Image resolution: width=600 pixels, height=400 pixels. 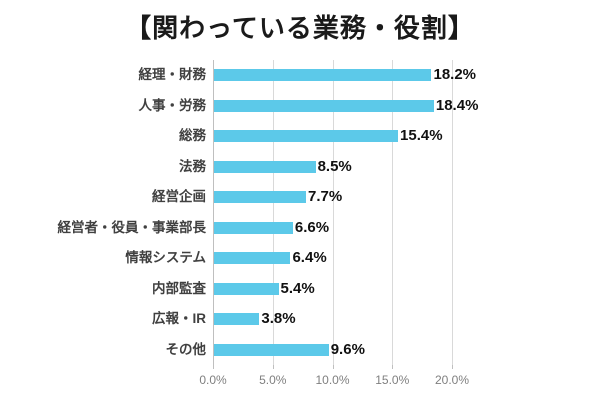 I want to click on x-tick-label: 15.0%, so click(x=392, y=380).